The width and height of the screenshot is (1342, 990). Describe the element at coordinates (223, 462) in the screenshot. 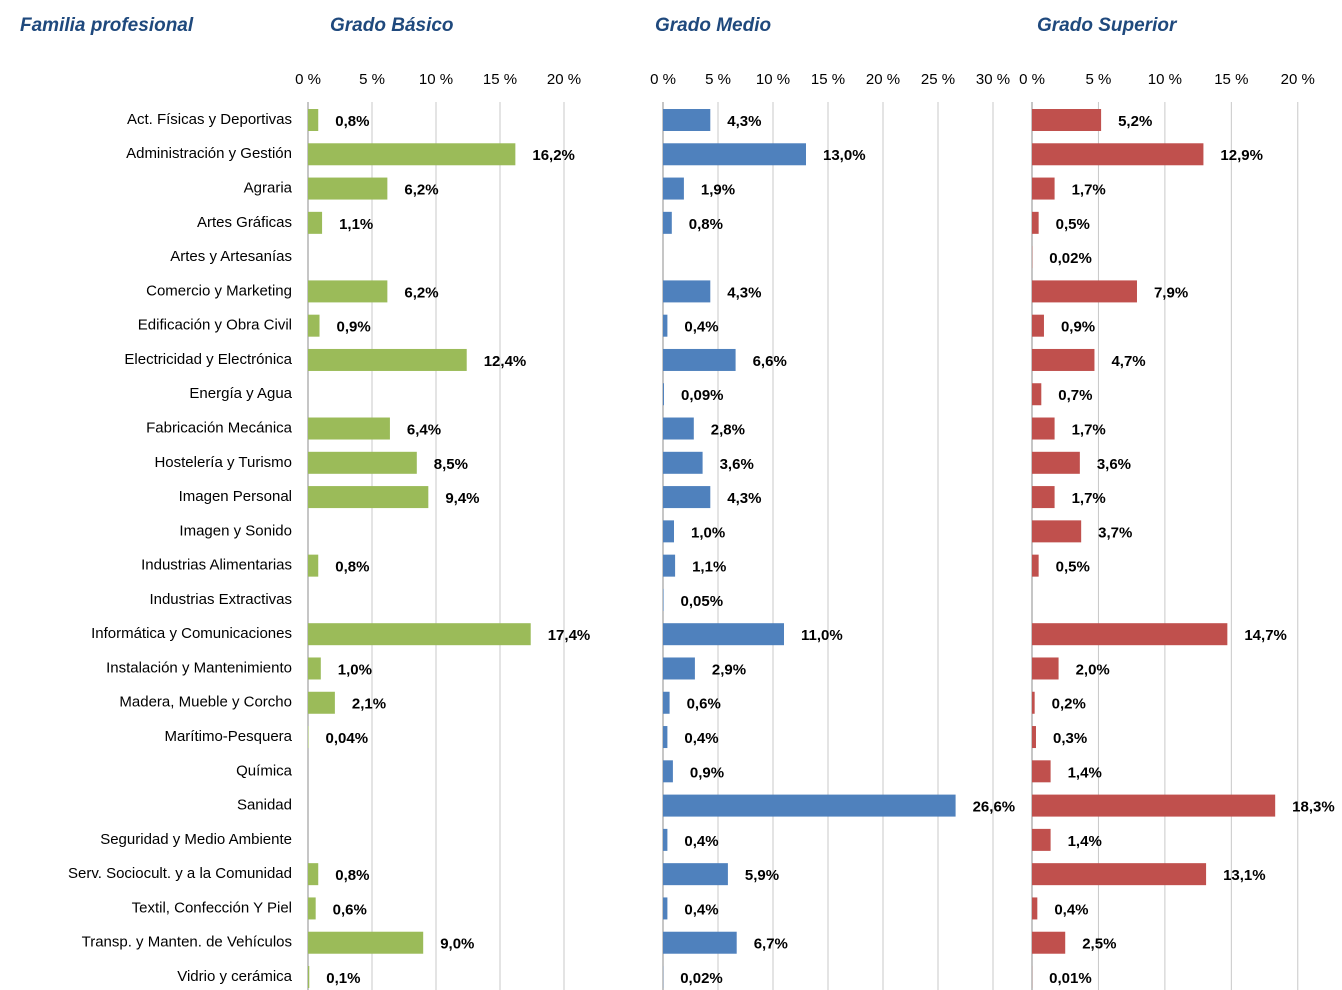

I see `category-label: Hostelería y Turismo` at that location.